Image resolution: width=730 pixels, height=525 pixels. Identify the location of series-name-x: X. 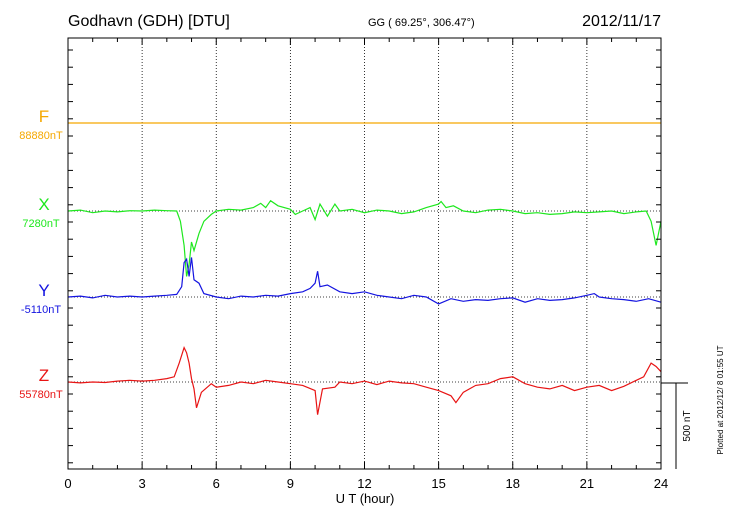
(43, 204).